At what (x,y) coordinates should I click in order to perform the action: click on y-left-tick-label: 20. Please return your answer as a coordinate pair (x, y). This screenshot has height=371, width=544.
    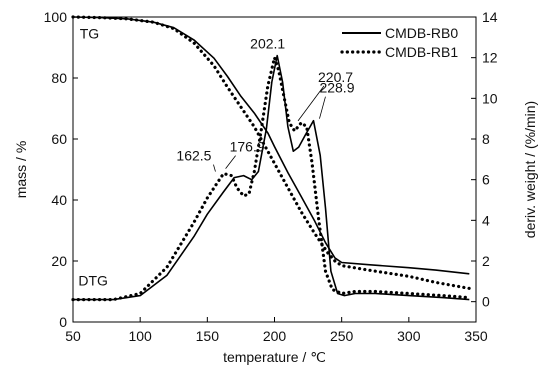
    Looking at the image, I should click on (59, 261).